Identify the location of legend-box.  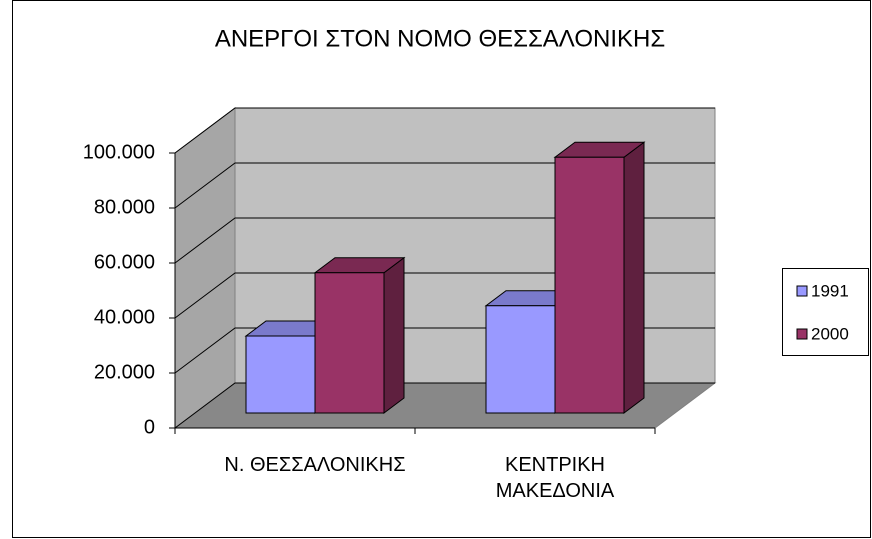
(825, 312).